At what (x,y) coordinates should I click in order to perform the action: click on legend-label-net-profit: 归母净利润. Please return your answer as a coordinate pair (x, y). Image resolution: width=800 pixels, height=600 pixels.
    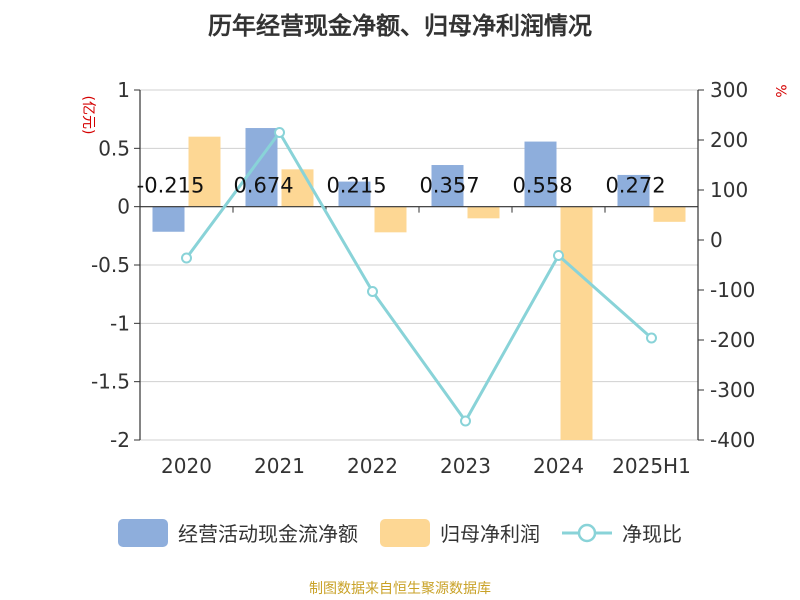
    Looking at the image, I should click on (490, 534).